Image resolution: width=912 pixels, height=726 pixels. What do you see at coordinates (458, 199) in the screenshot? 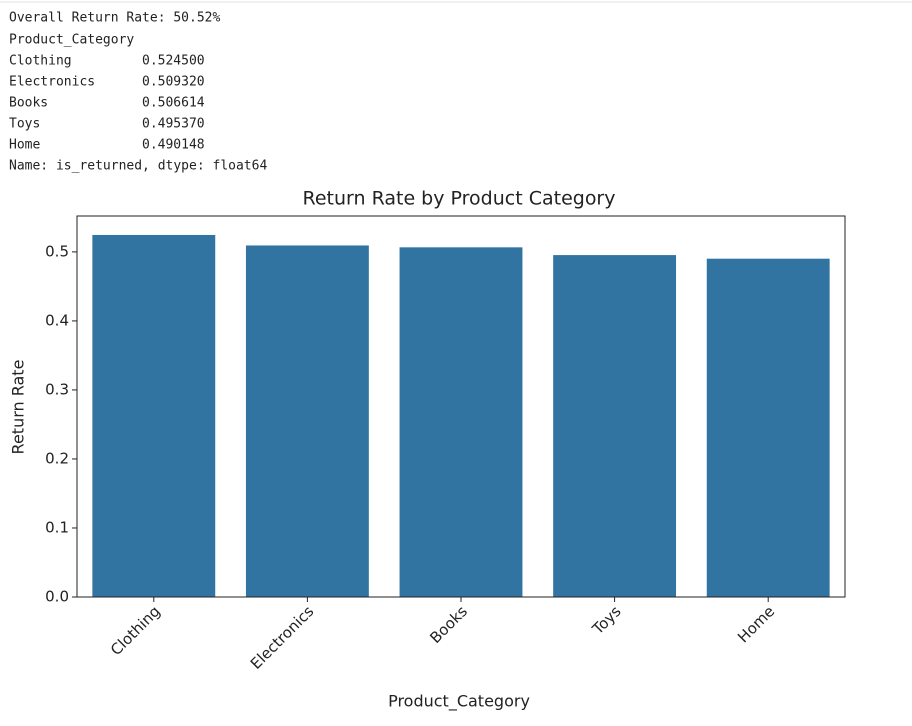
I see `chart-title: Return Rate by Product Category` at bounding box center [458, 199].